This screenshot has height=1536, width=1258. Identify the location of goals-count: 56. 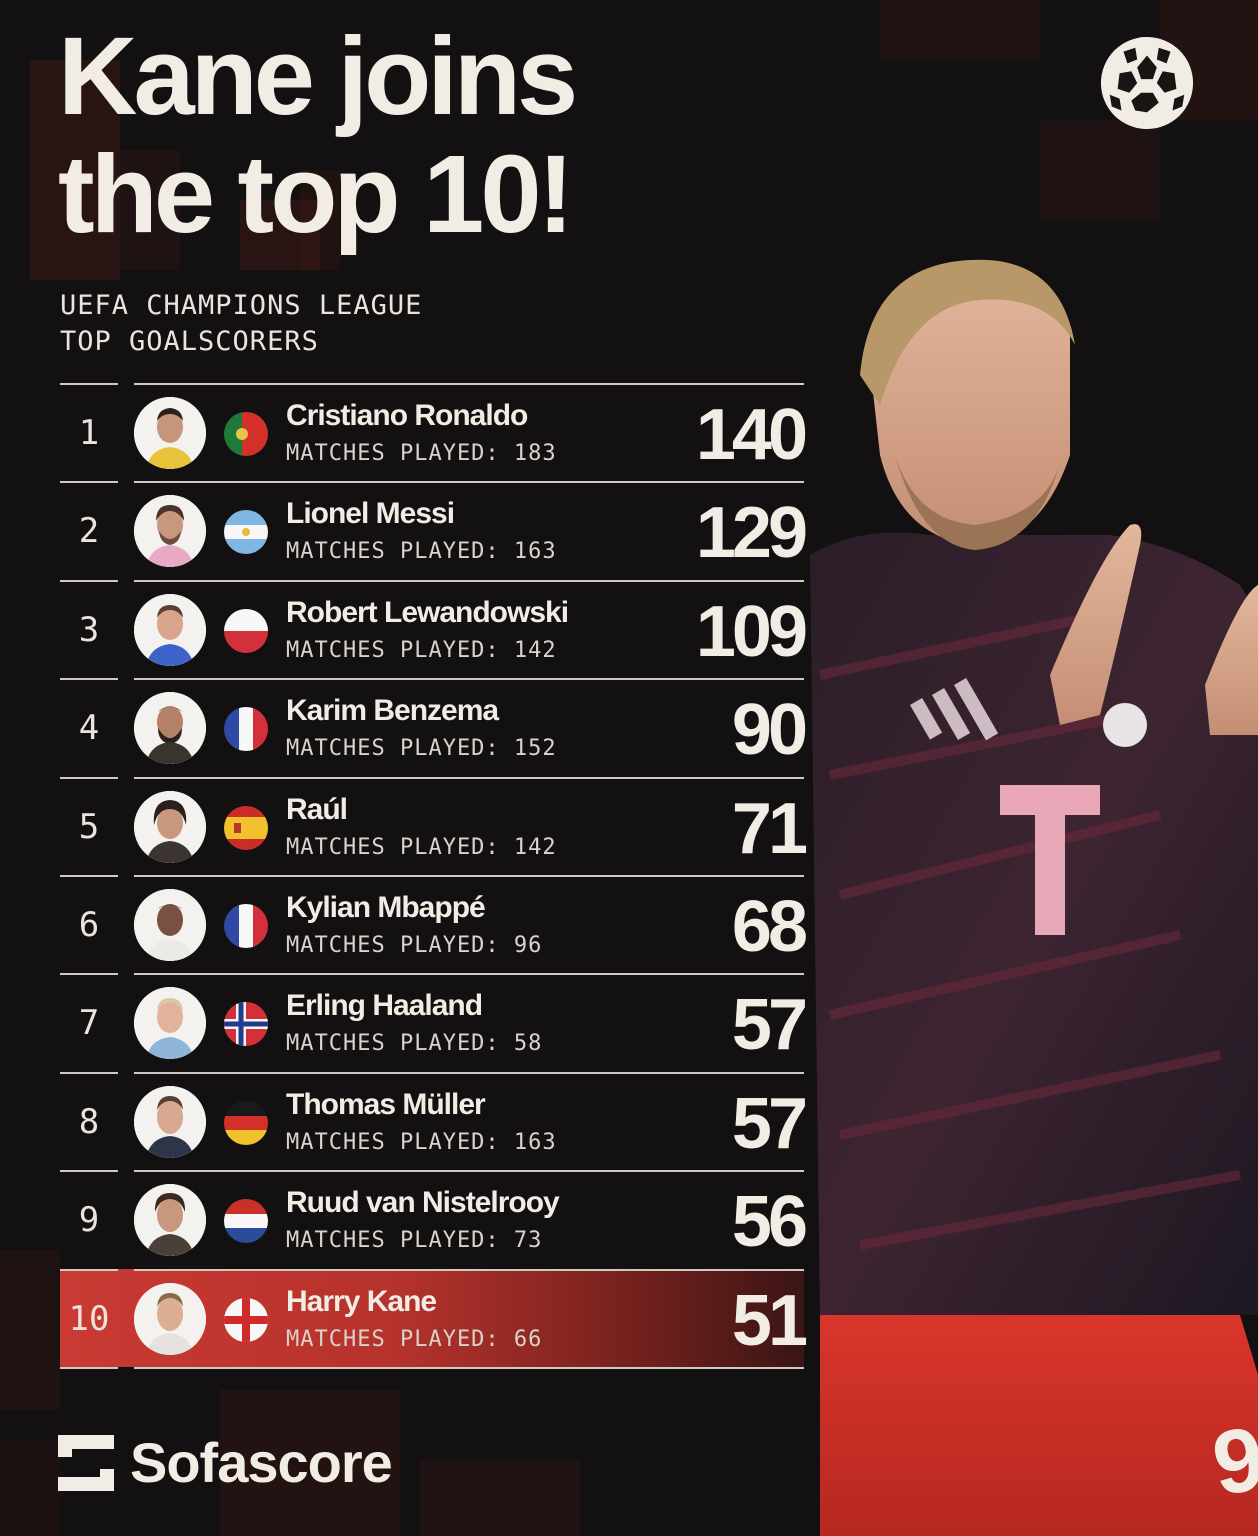
(769, 1222).